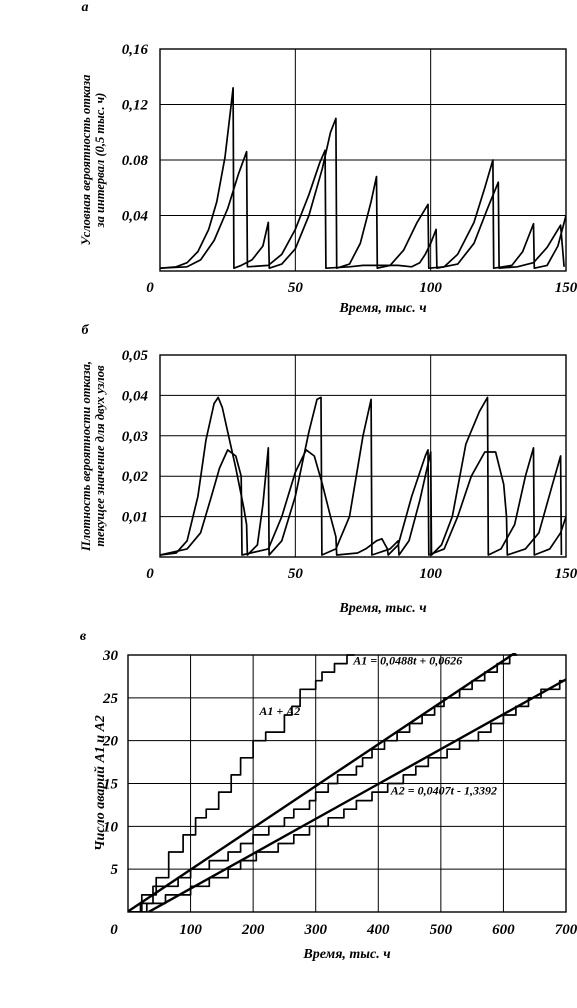 The width and height of the screenshot is (577, 1008). Describe the element at coordinates (253, 930) in the screenshot. I see `x-tick-label: 200` at that location.